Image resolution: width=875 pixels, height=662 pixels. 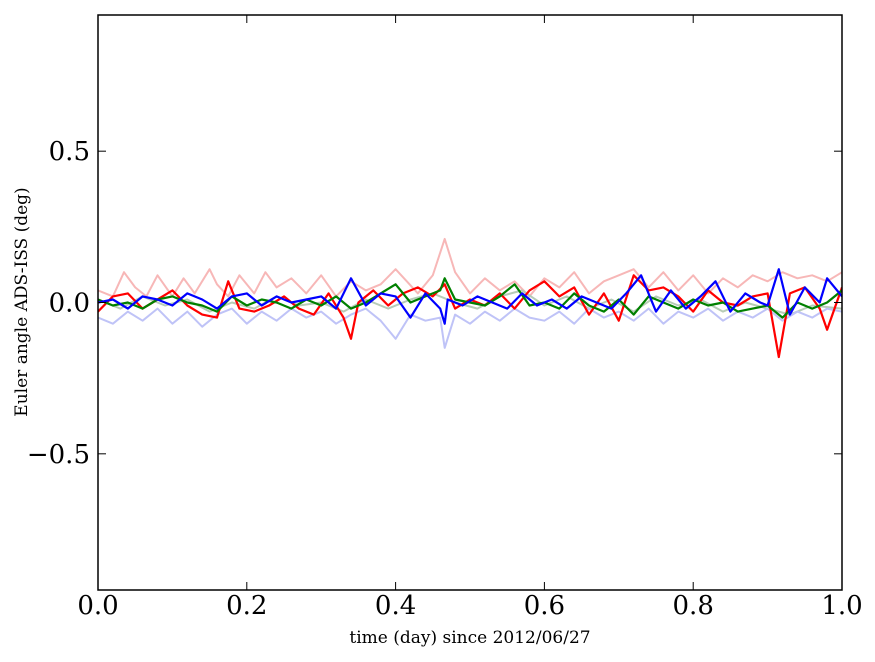 I want to click on x-tick-label: 0.6, so click(x=544, y=606).